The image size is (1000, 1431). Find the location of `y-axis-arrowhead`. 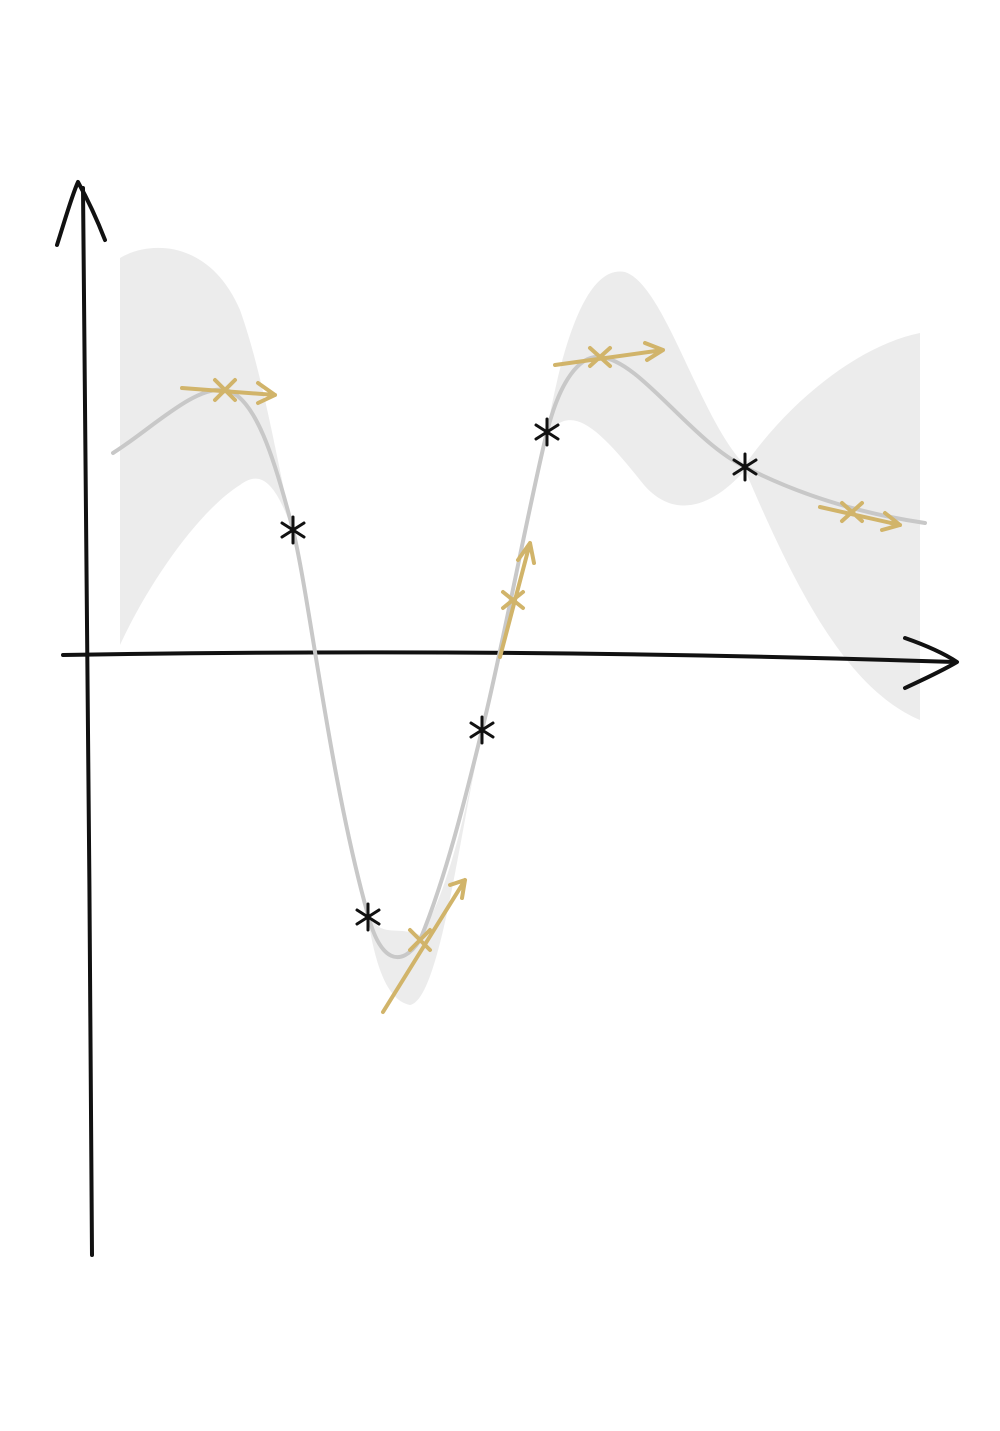

y-axis-arrowhead is located at coordinates (81, 213).